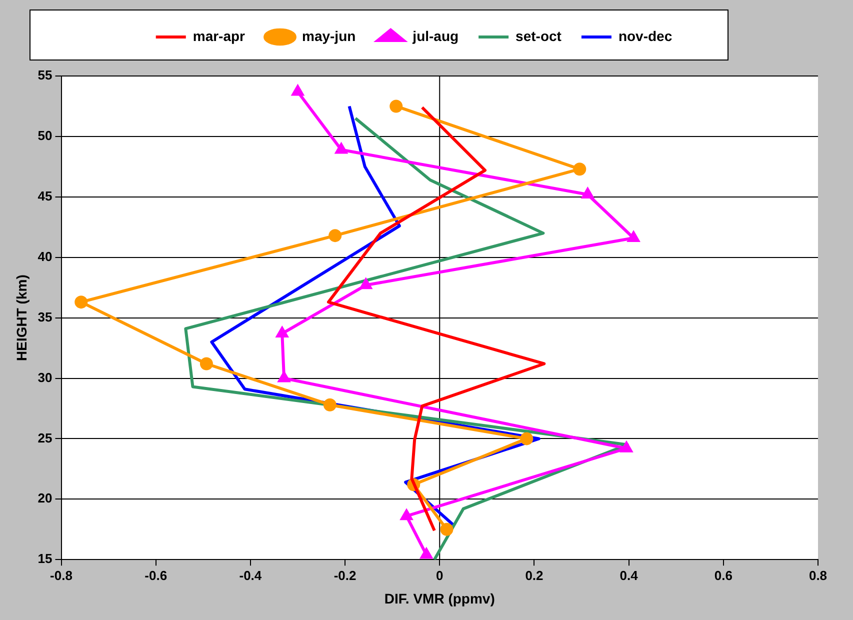  What do you see at coordinates (45, 316) in the screenshot?
I see `y-tick-label: 35` at bounding box center [45, 316].